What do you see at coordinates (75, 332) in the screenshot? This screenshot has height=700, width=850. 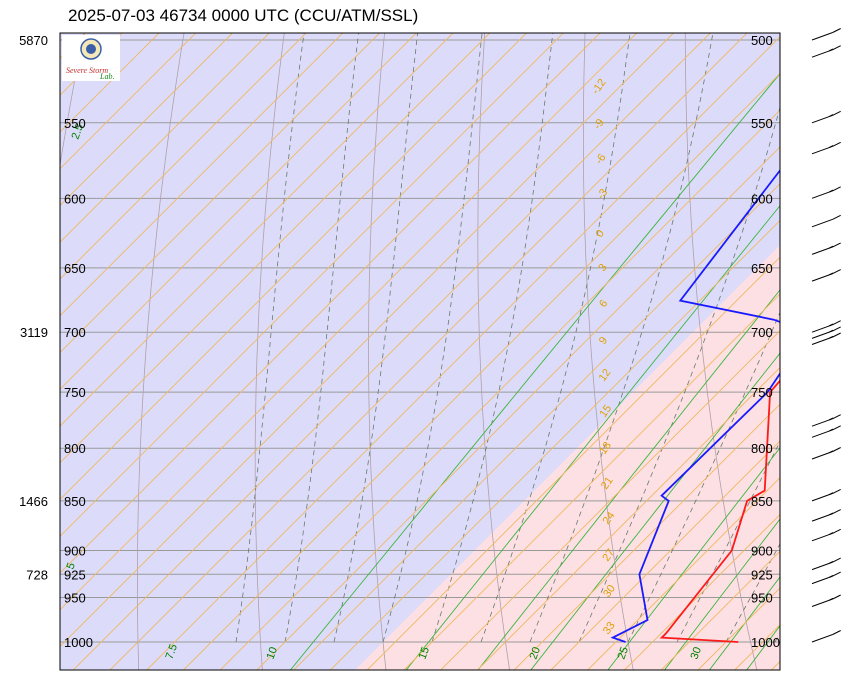 I see `pressure-label-left: 700` at bounding box center [75, 332].